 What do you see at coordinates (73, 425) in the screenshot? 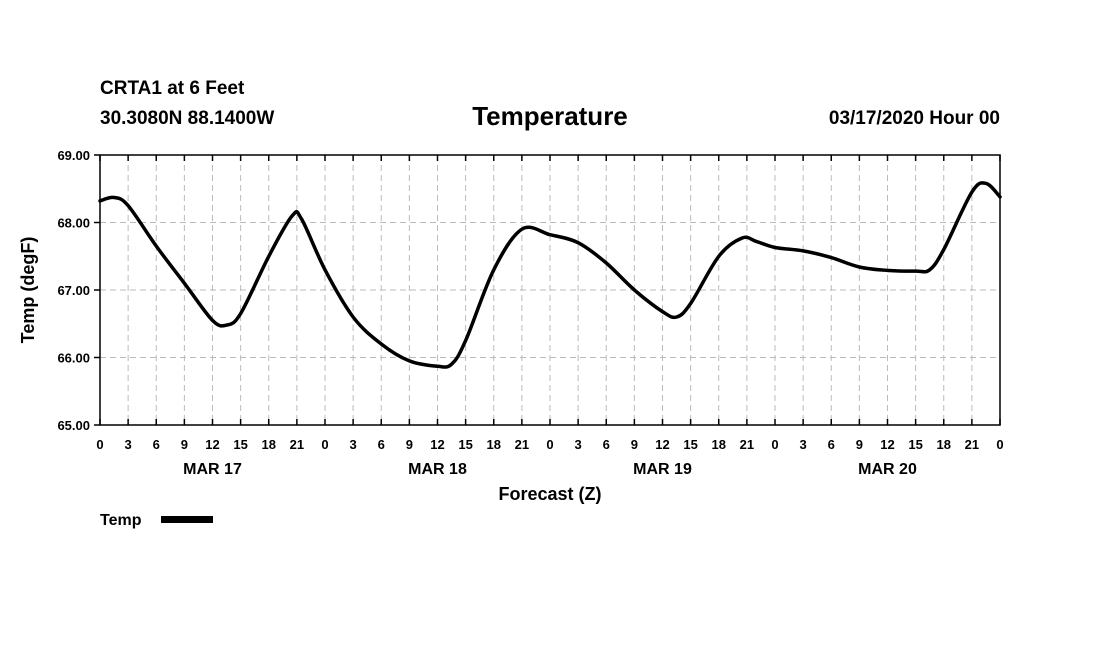
I see `y-tick-label: 65.00` at bounding box center [73, 425].